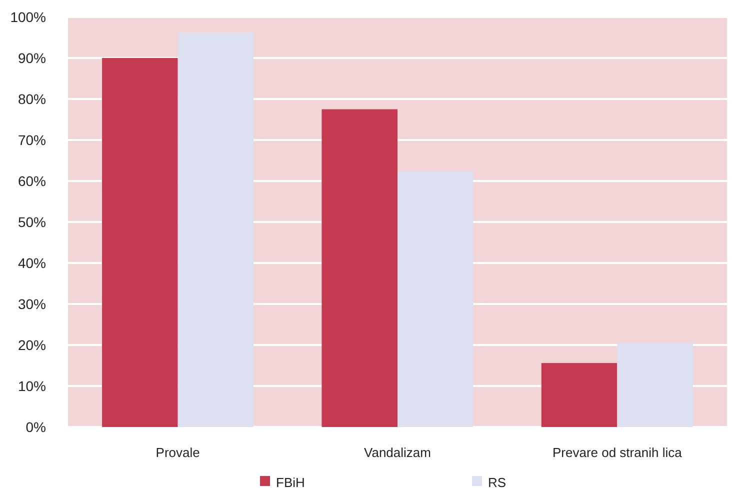  What do you see at coordinates (28, 16) in the screenshot?
I see `y-tick-label: 100%` at bounding box center [28, 16].